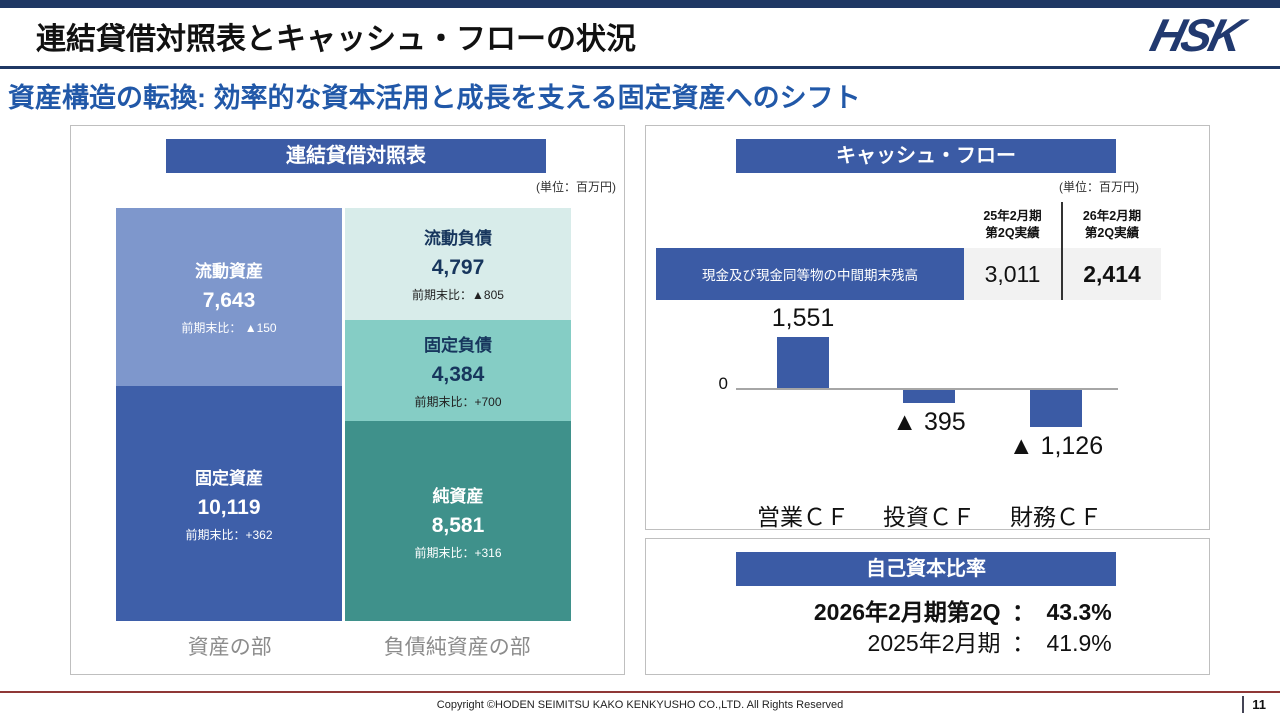  What do you see at coordinates (229, 647) in the screenshot?
I see `assets-section-label: 資産の部` at bounding box center [229, 647].